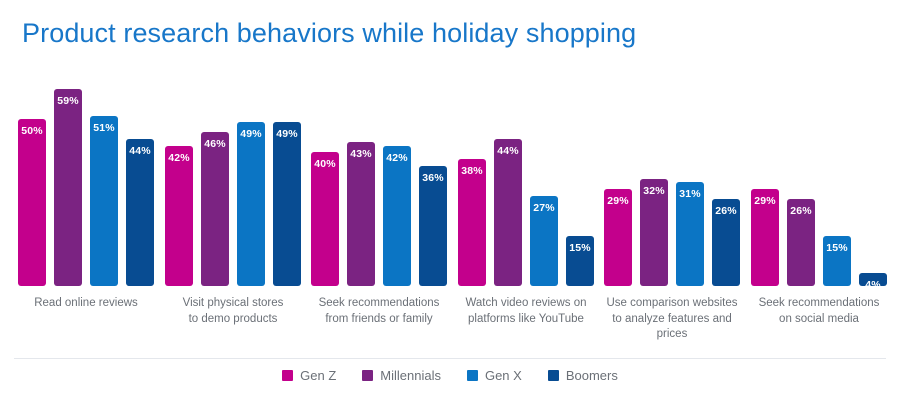 Image resolution: width=900 pixels, height=400 pixels. I want to click on legend-item: Boomers, so click(582, 375).